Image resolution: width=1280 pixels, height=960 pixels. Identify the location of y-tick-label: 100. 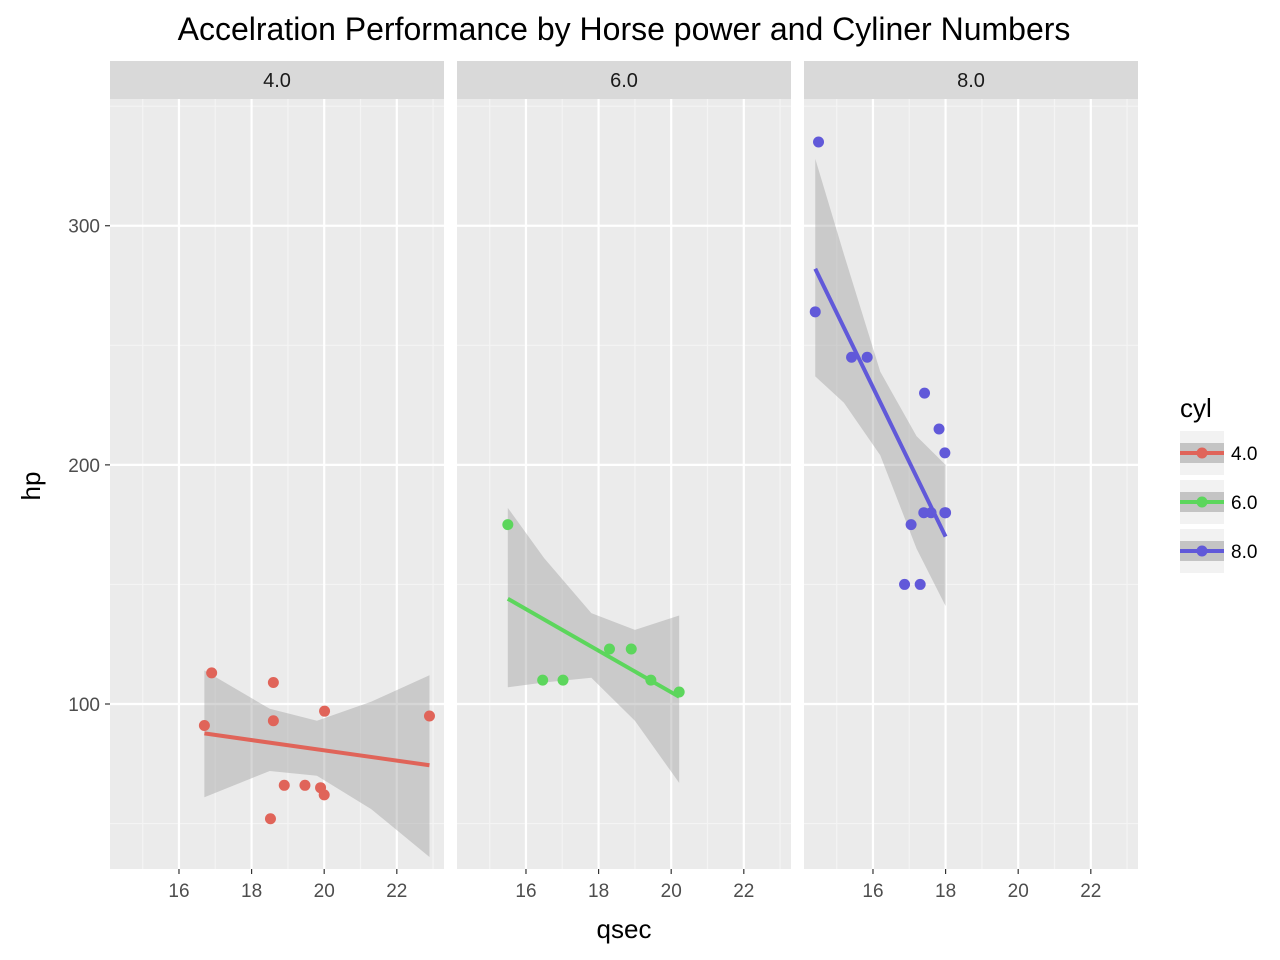
(84, 705).